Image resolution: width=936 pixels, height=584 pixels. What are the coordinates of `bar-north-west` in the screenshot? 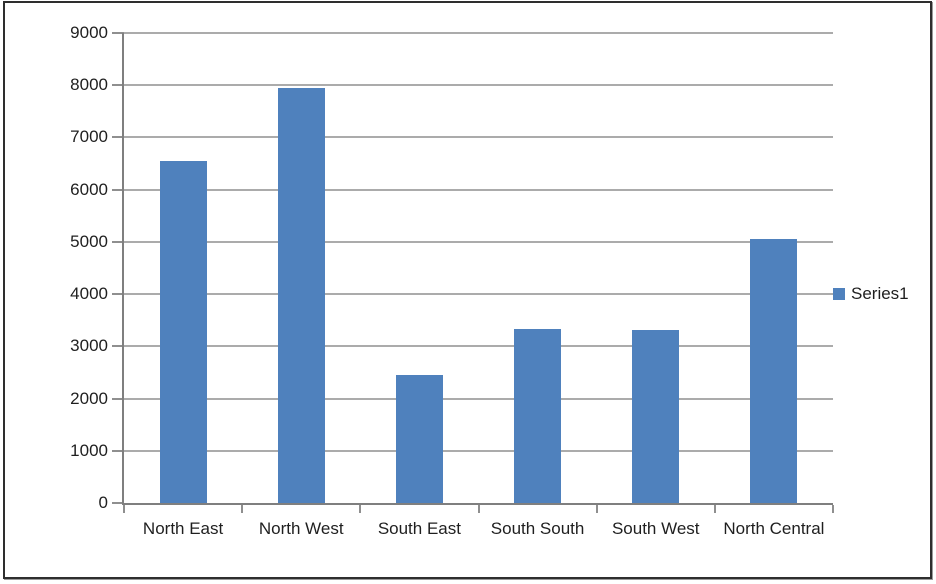 It's located at (301, 295).